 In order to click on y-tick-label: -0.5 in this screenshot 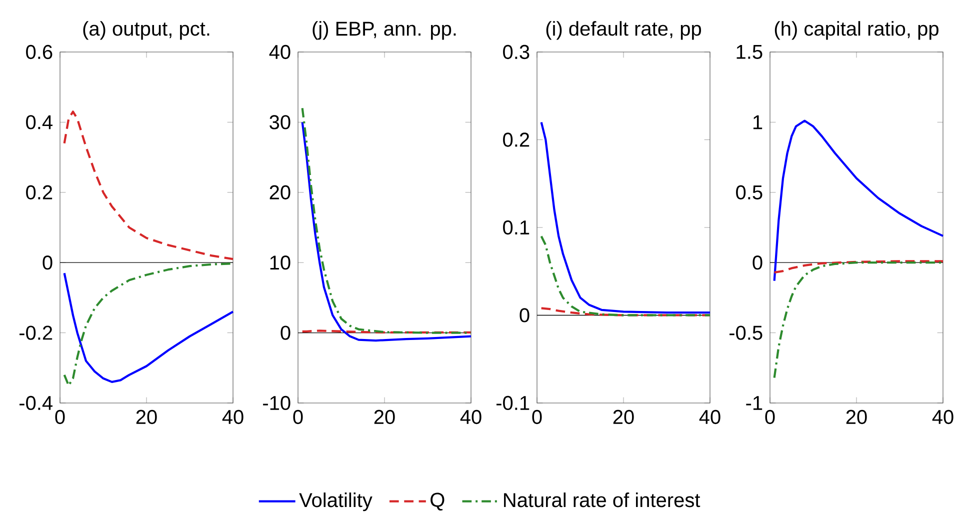, I will do `click(745, 333)`.